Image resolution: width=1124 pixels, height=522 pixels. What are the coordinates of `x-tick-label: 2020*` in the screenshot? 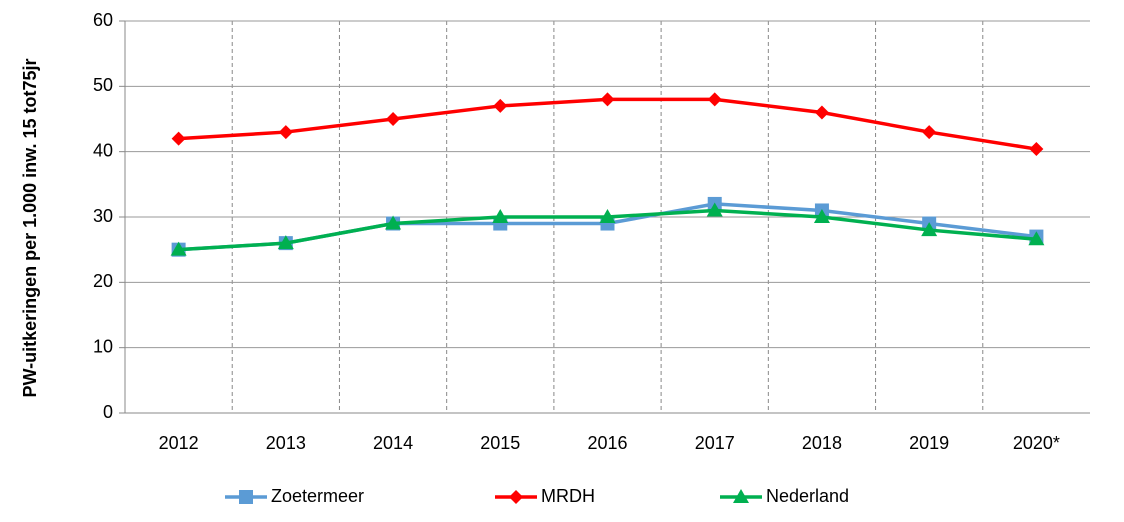 It's located at (1036, 443).